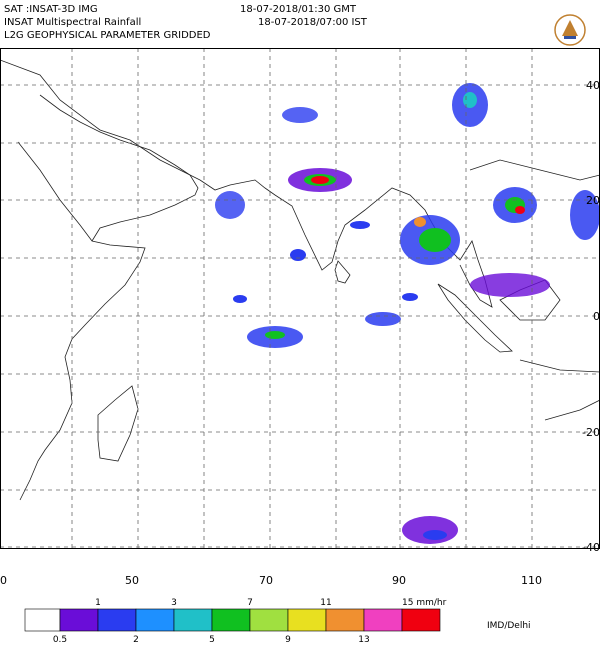 The height and width of the screenshot is (650, 600). What do you see at coordinates (313, 22) in the screenshot?
I see `time-ist: 18-07-2018/07:00 IST` at bounding box center [313, 22].